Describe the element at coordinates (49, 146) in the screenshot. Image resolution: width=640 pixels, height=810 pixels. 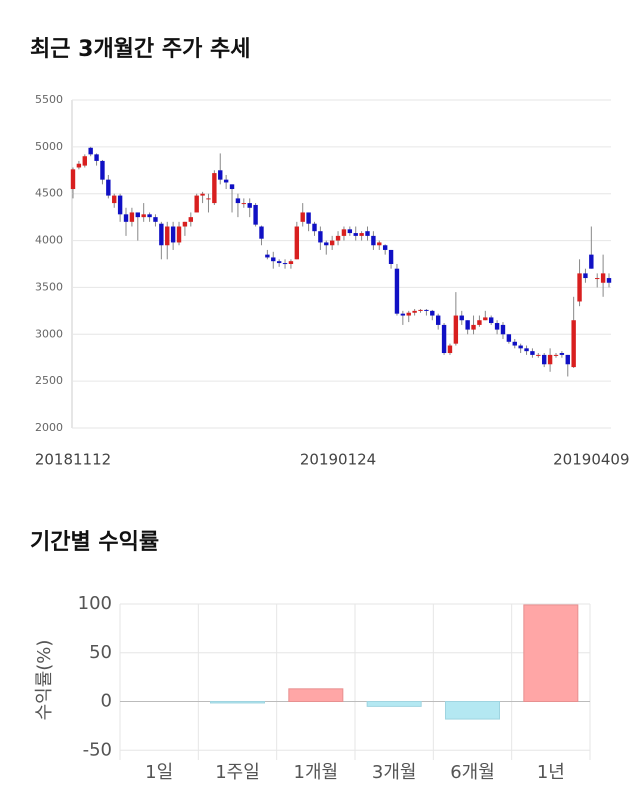
I see `y-tick-label: 5000` at that location.